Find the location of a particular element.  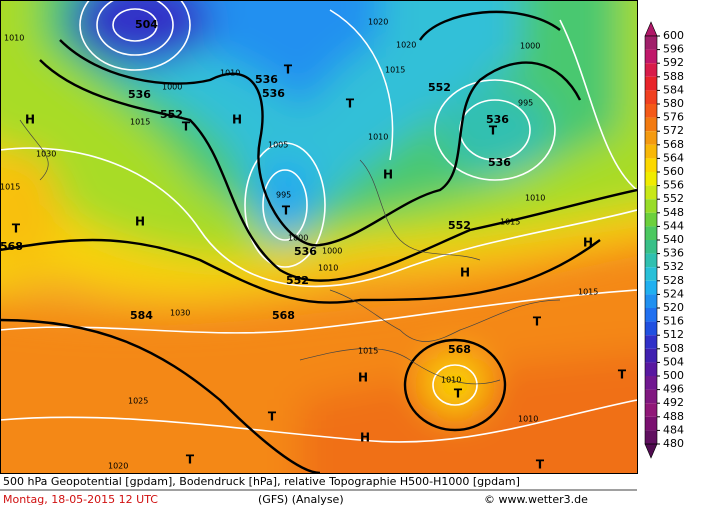

scale-label: 588 is located at coordinates (673, 76).